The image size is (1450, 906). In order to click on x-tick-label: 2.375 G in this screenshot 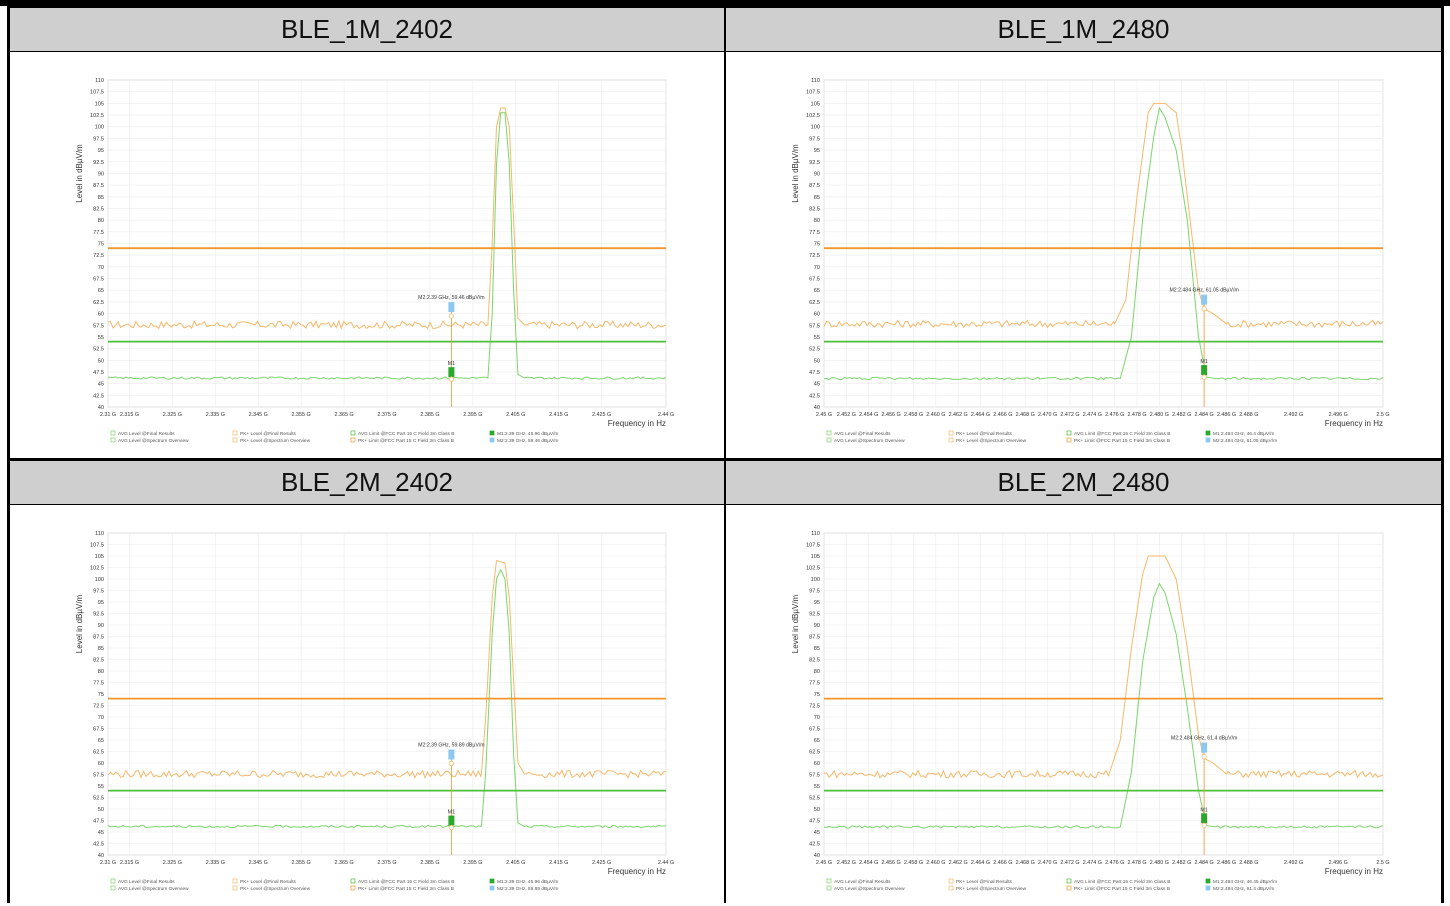, I will do `click(386, 415)`.